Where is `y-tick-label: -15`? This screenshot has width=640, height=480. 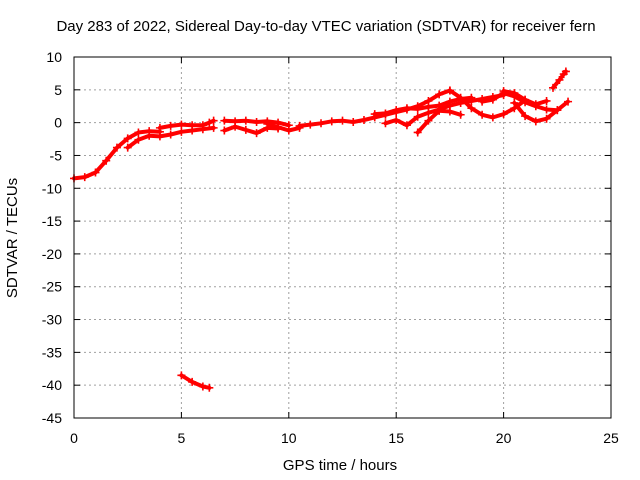
y-tick-label: -15 is located at coordinates (52, 221).